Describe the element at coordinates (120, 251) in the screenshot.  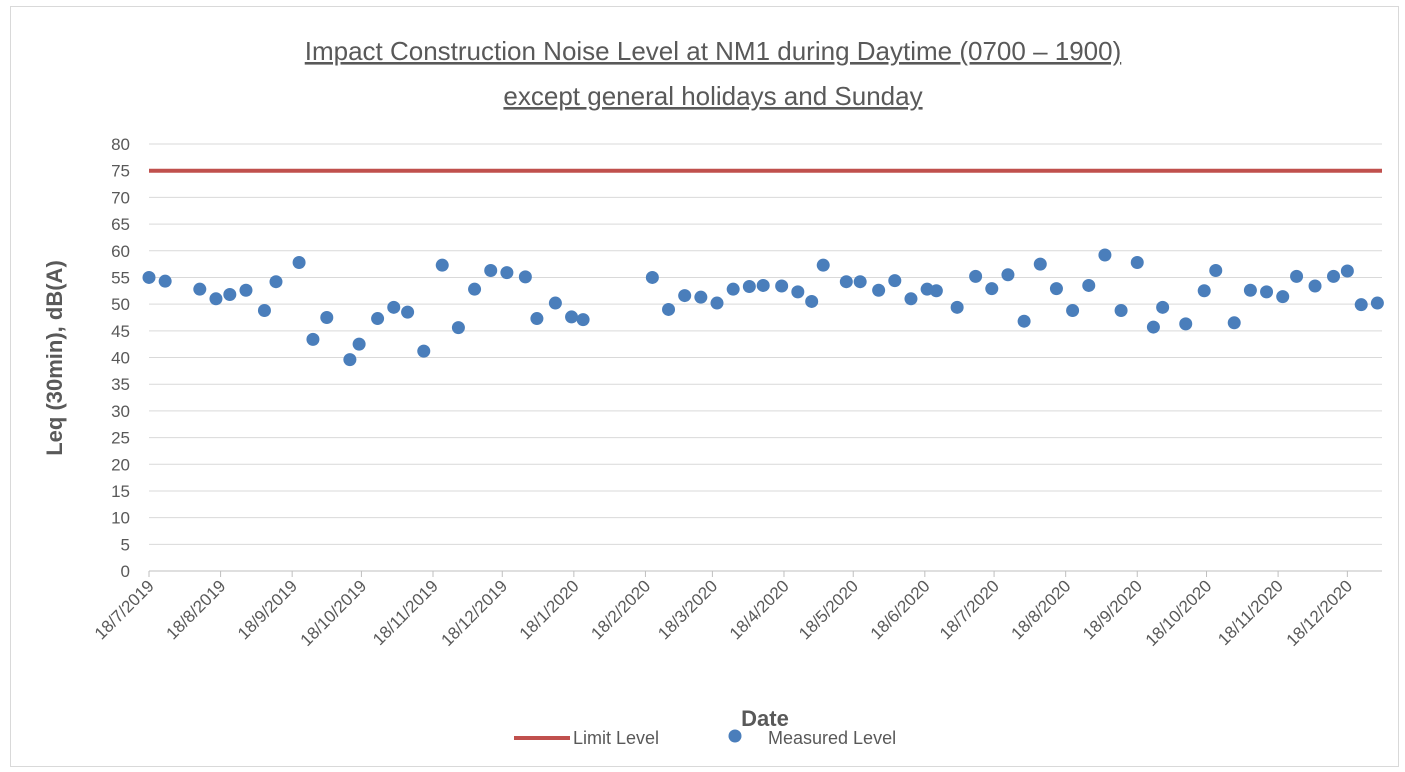
I see `y-tick-label: 60` at that location.